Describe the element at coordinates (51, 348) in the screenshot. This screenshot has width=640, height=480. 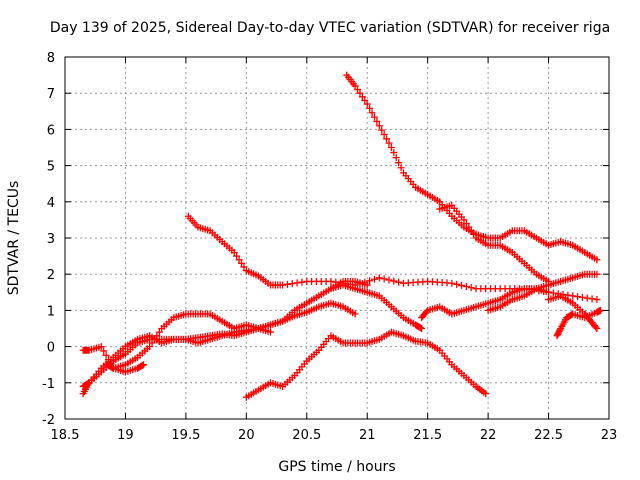
I see `y-tick-label: 0` at that location.